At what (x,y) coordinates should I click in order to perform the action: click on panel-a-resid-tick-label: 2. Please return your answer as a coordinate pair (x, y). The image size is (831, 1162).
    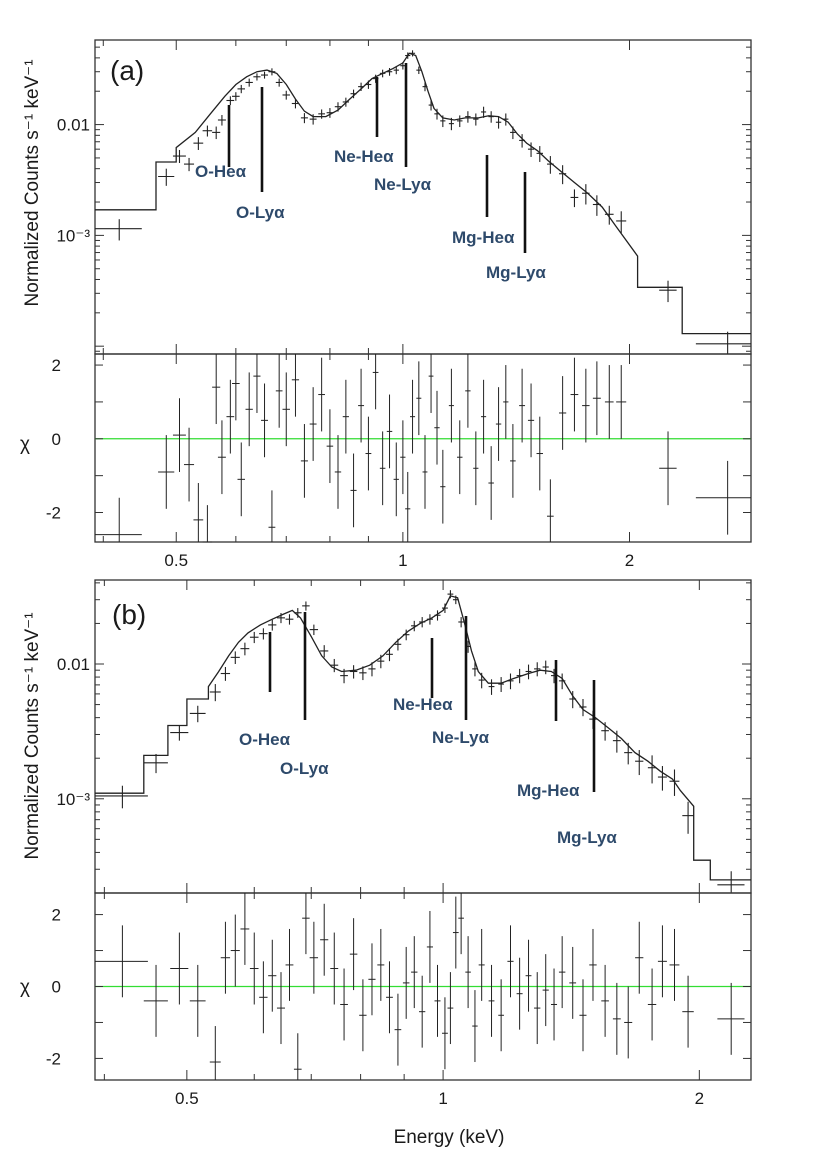
    Looking at the image, I should click on (56, 365).